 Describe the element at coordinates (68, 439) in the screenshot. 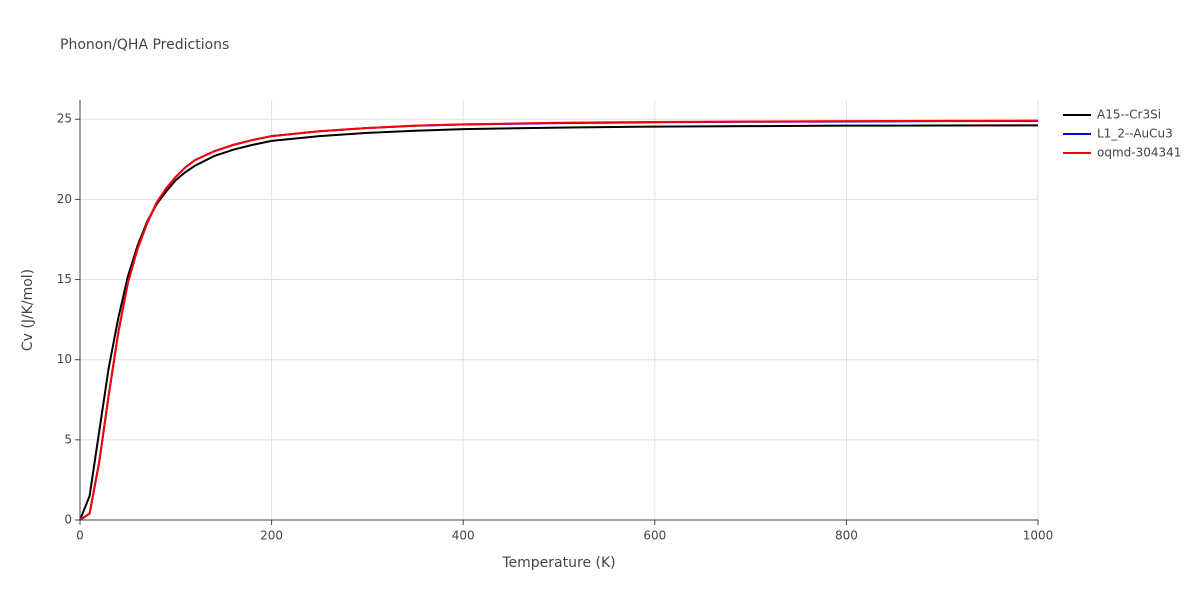

I see `y-tick-label: 5` at that location.